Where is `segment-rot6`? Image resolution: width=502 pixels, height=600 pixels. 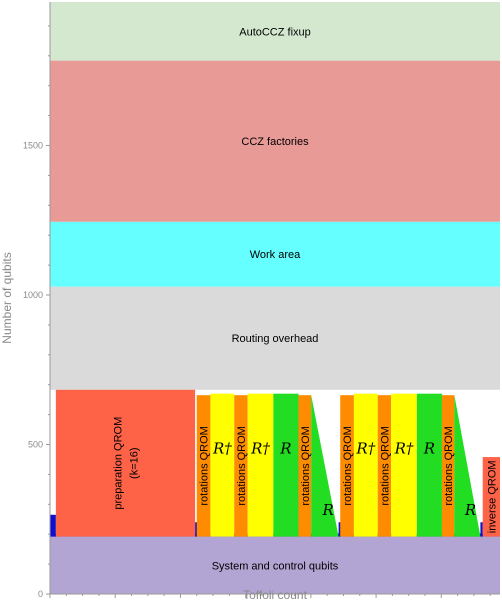 segment-rot6 is located at coordinates (448, 466).